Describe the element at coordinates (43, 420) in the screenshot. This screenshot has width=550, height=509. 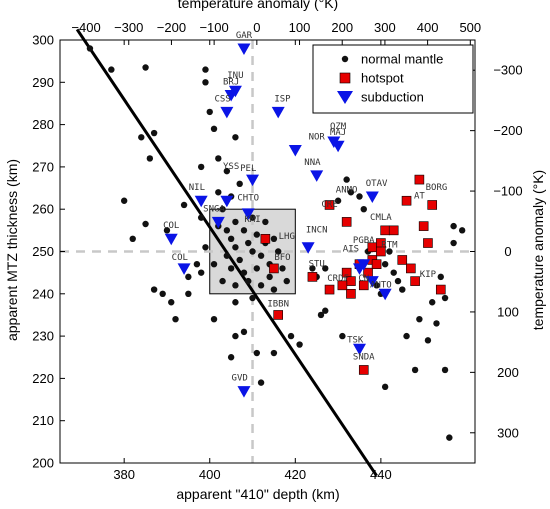
I see `y-tick-label: 210` at that location.